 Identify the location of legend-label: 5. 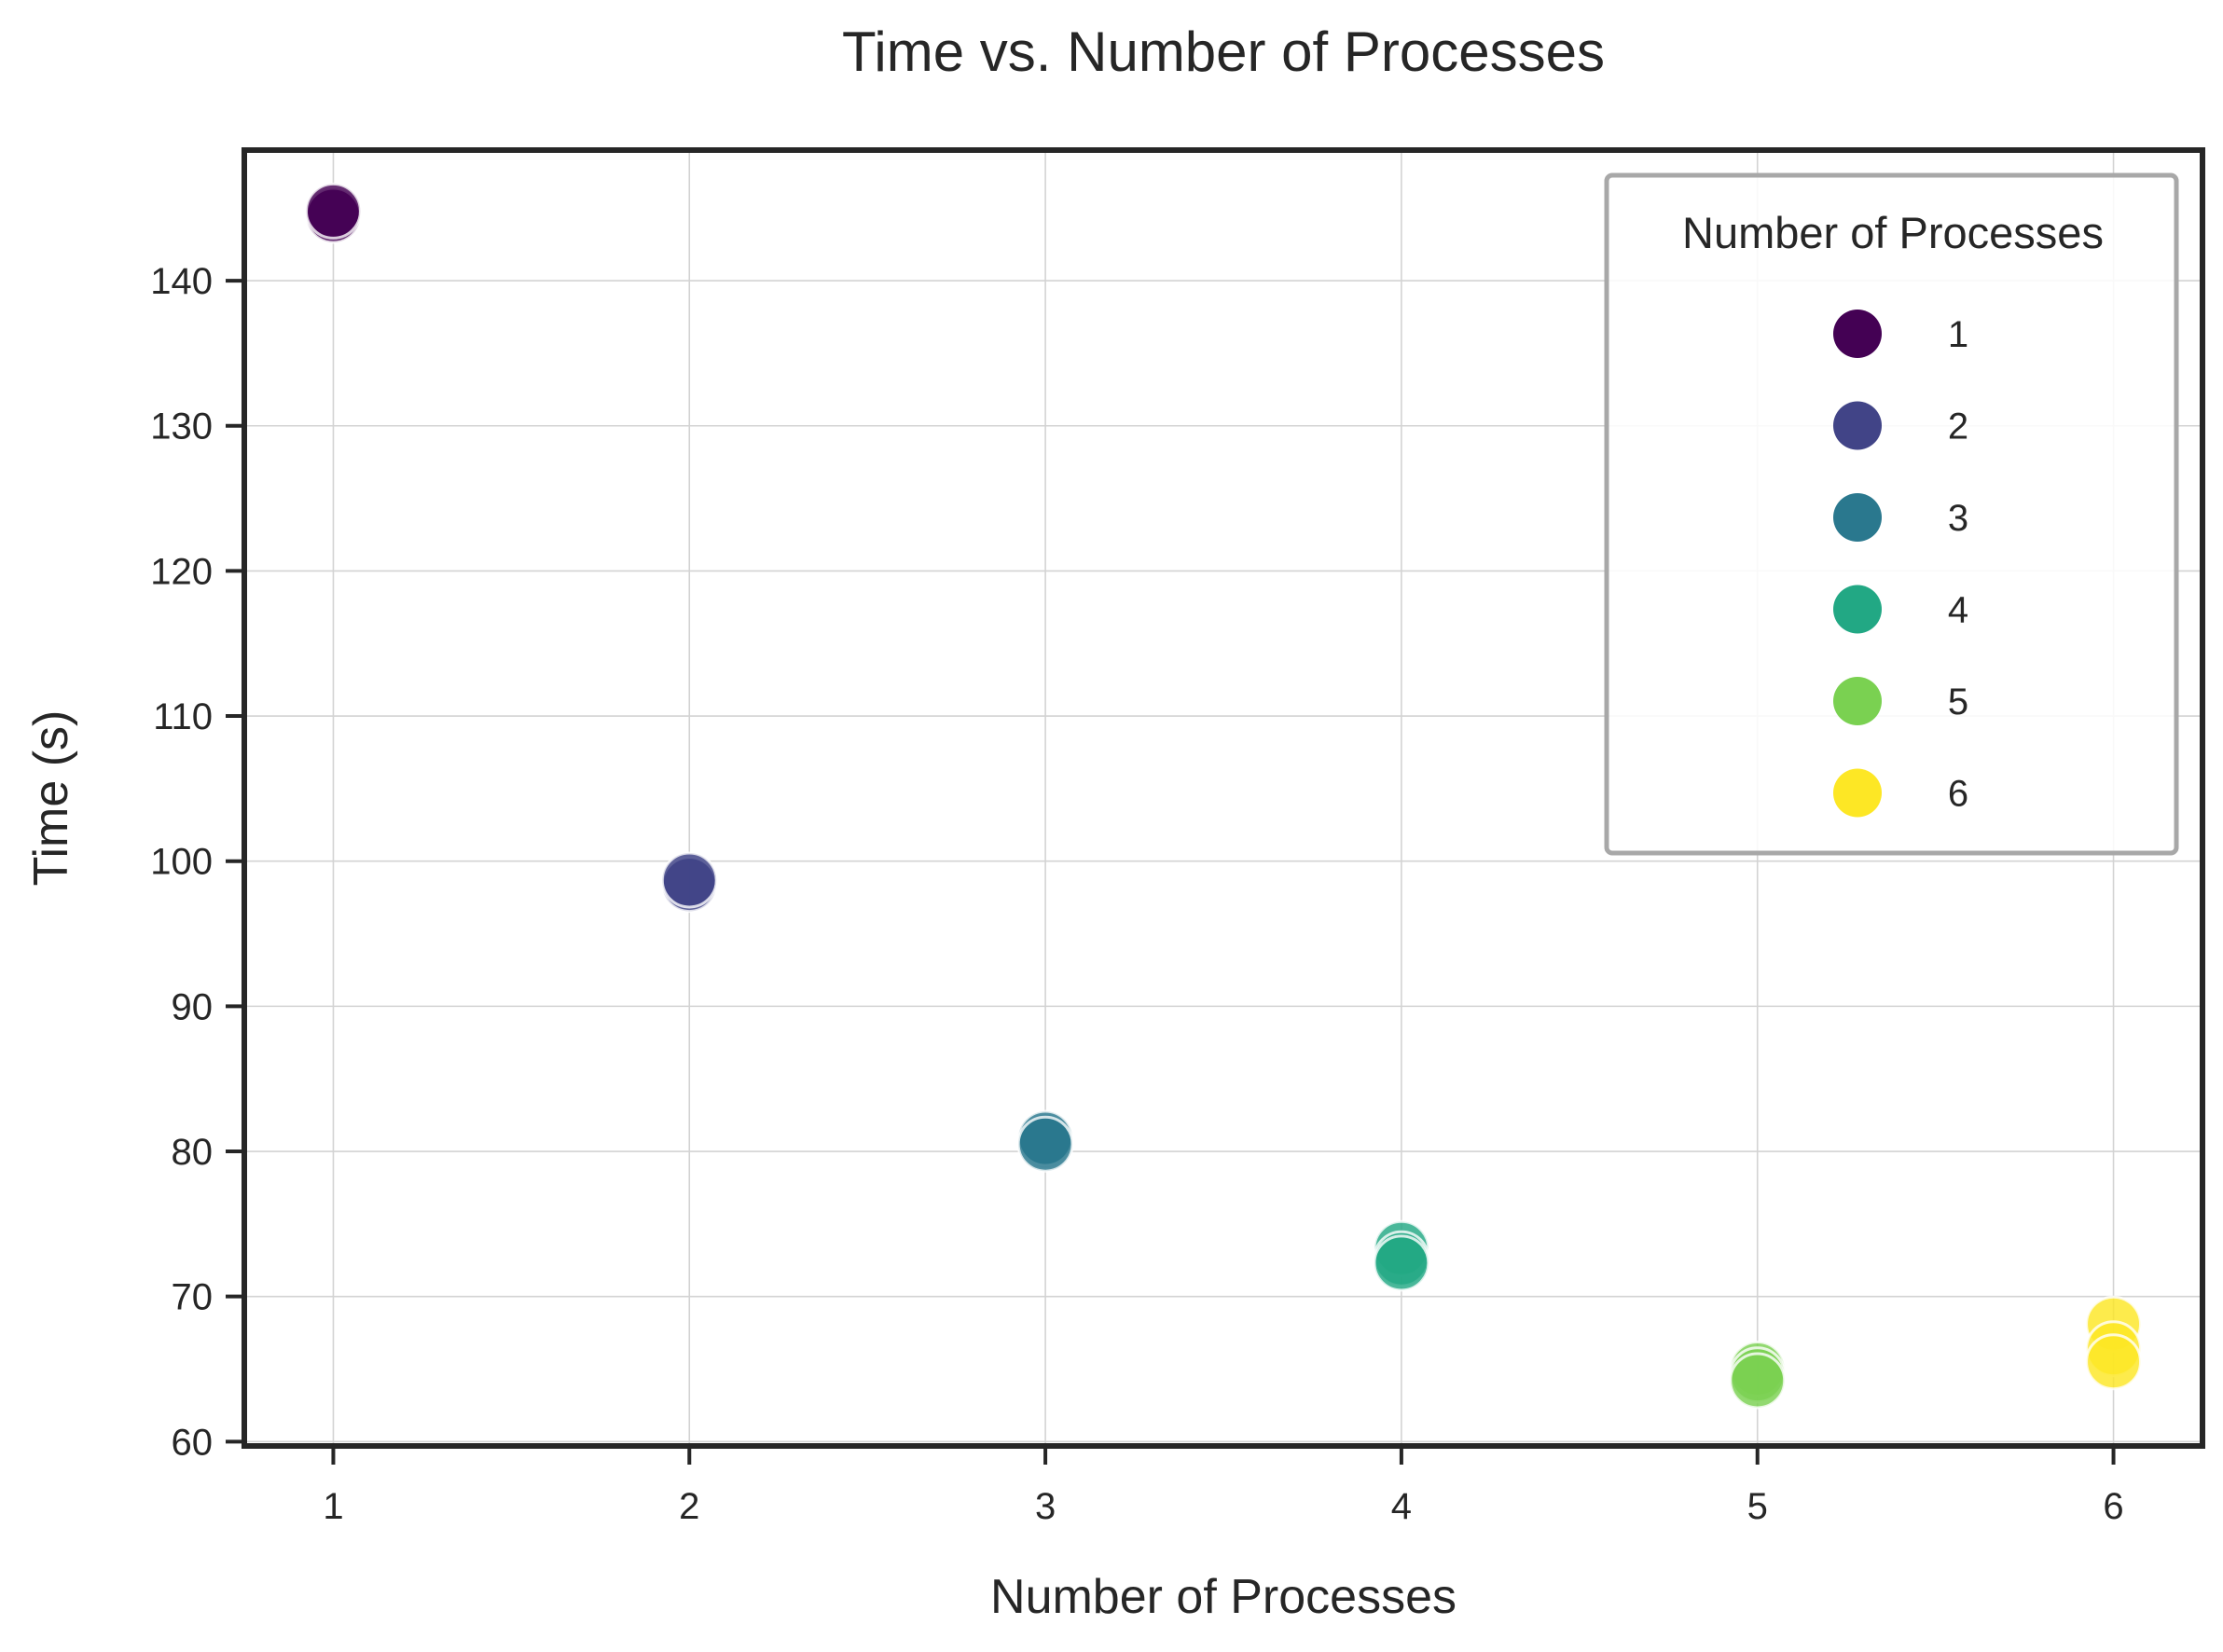
(1958, 702).